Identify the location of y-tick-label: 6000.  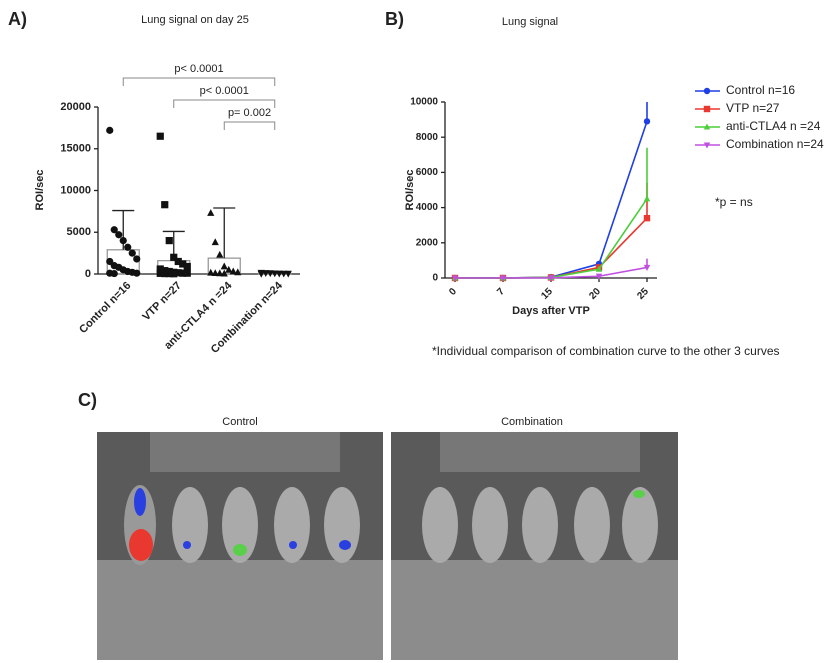
(427, 172).